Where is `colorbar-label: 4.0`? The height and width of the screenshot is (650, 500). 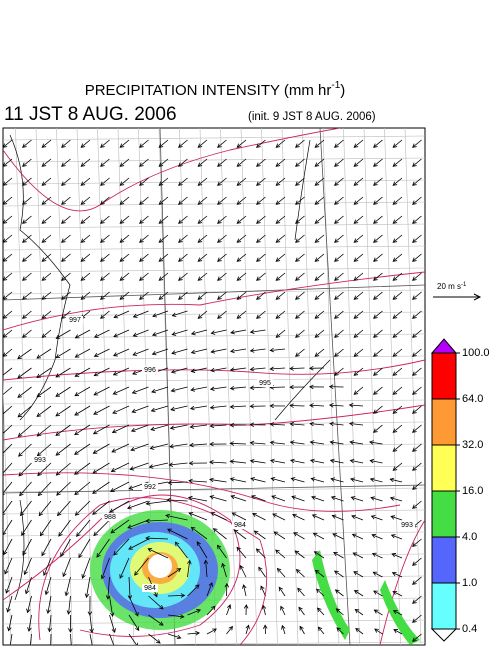 colorbar-label: 4.0 is located at coordinates (469, 537).